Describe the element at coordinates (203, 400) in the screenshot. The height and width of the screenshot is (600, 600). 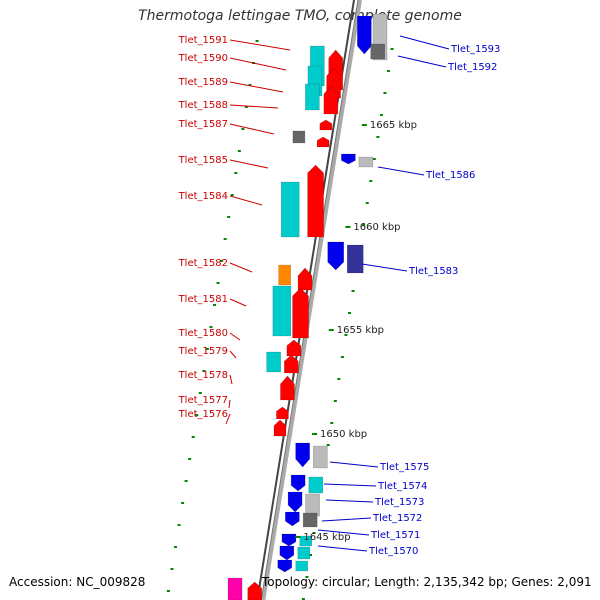
I see `gene-label-Tlet_1577: Tlet_1577` at that location.